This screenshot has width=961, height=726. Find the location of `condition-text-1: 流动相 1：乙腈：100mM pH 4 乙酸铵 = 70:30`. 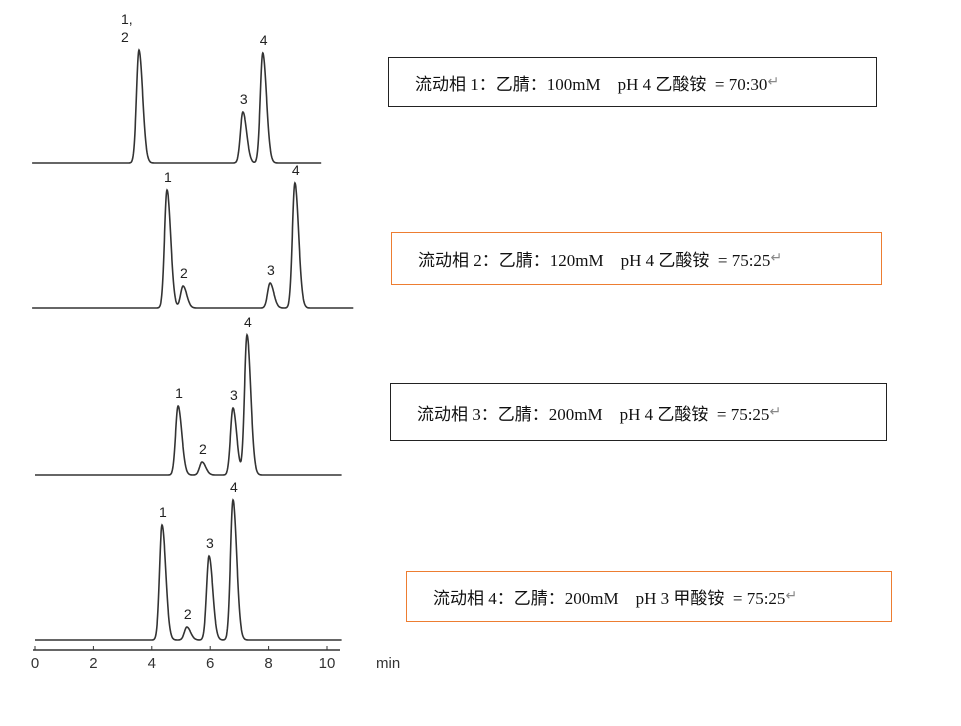

condition-text-1: 流动相 1：乙腈：100mM pH 4 乙酸铵 = 70:30 is located at coordinates (591, 84).